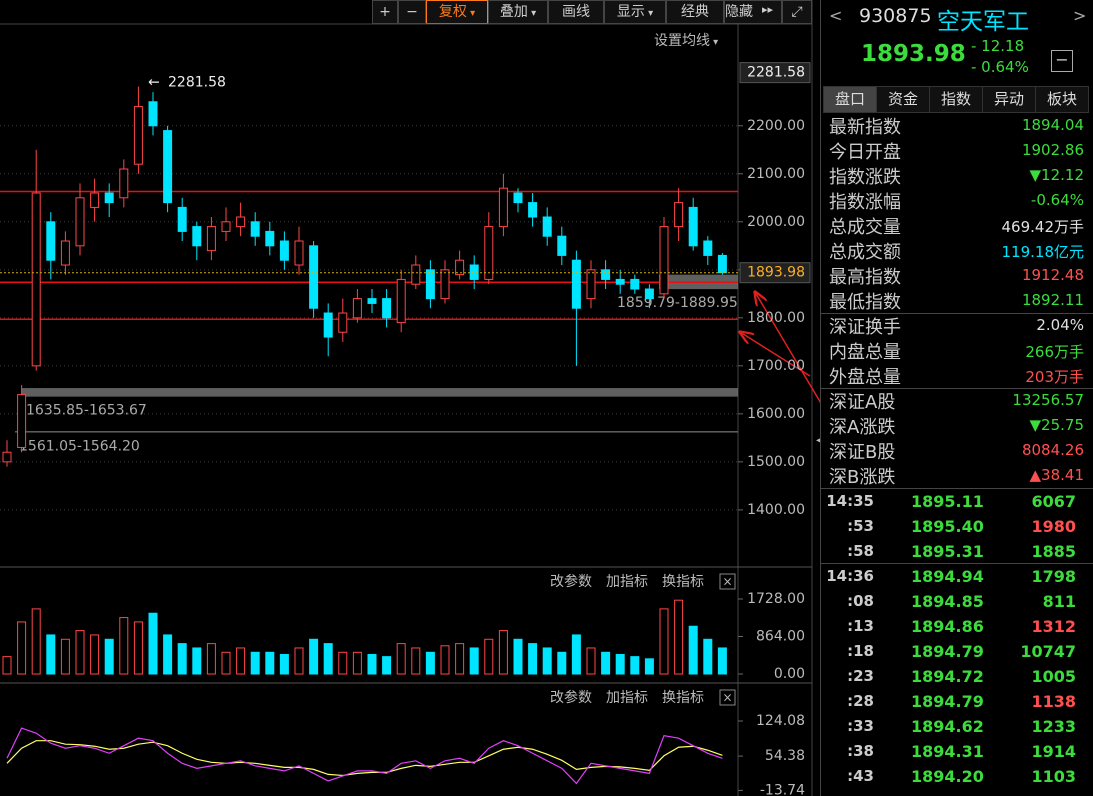 The image size is (1093, 796). I want to click on collapse-handle: ◂, so click(818, 440).